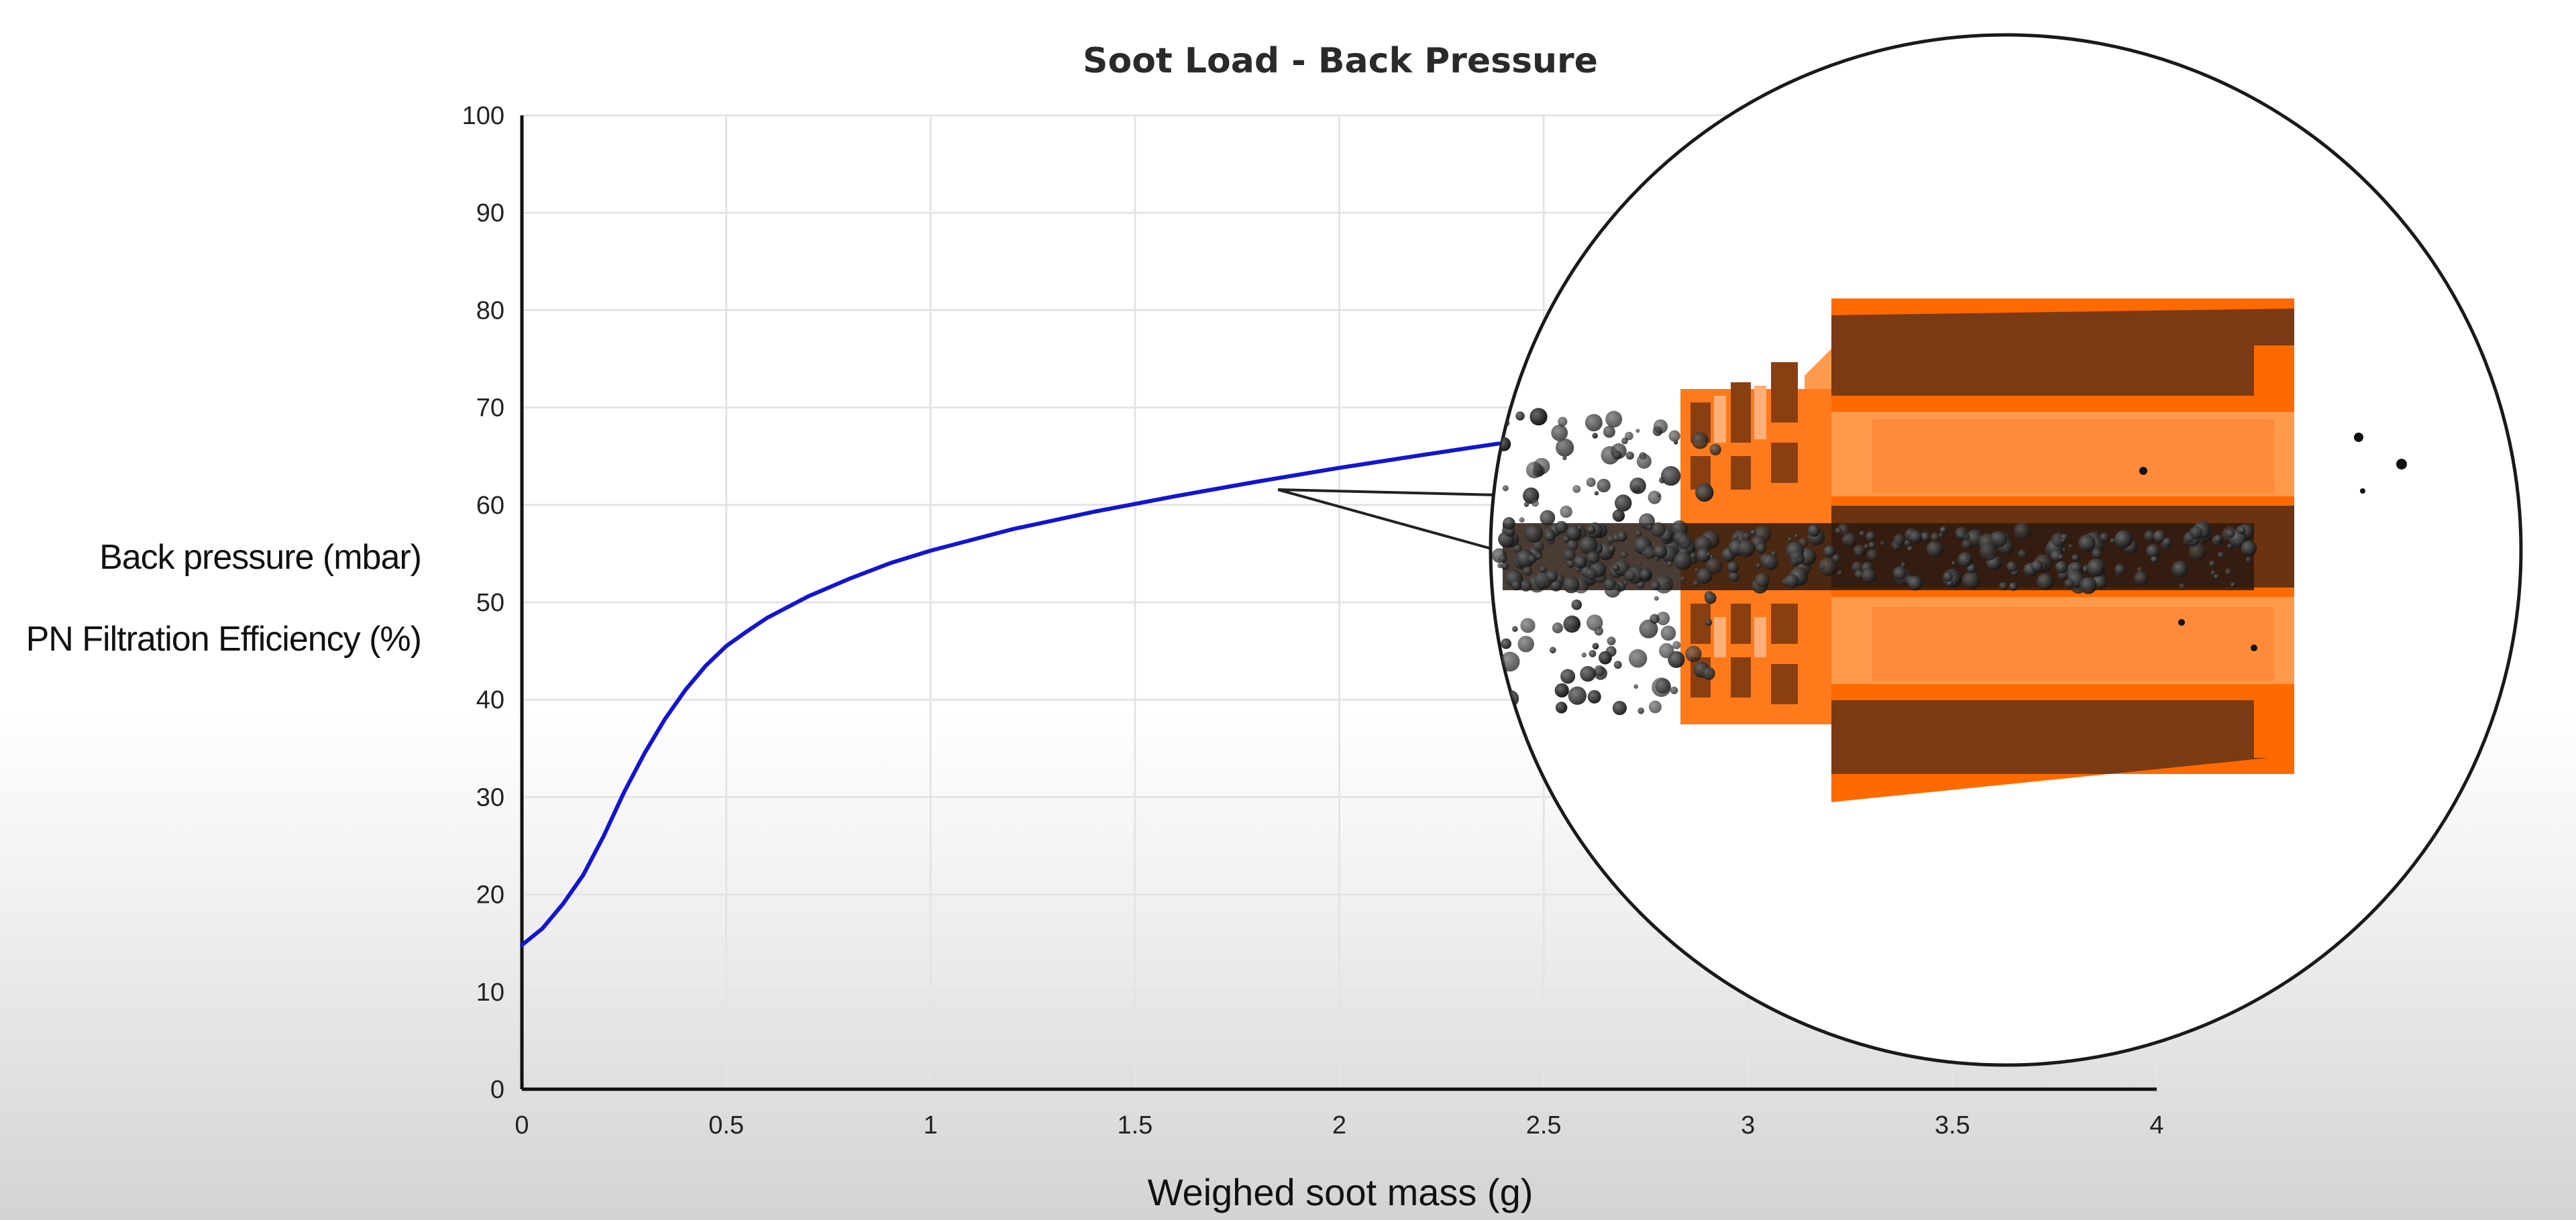 The height and width of the screenshot is (1220, 2576). Describe the element at coordinates (490, 213) in the screenshot. I see `y-tick-label: 90` at that location.